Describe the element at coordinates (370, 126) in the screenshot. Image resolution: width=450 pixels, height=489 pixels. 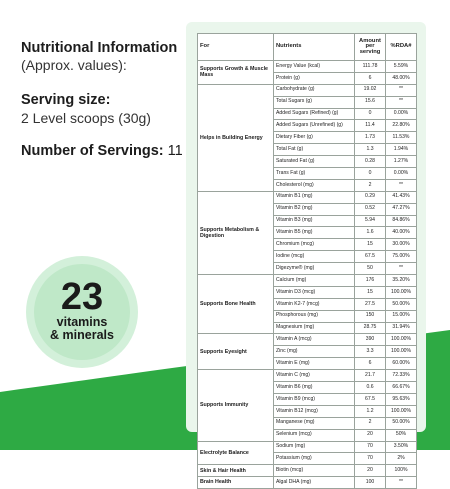
I see `amount-value: 11.4` at that location.